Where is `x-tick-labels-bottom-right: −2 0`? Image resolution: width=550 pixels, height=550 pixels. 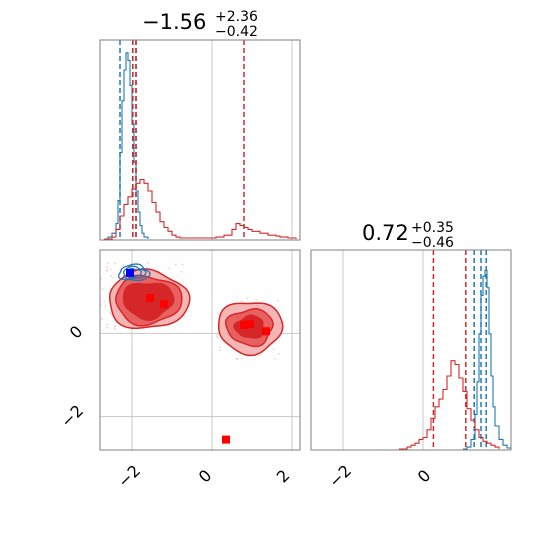
x-tick-labels-bottom-right: −2 0 is located at coordinates (379, 476).